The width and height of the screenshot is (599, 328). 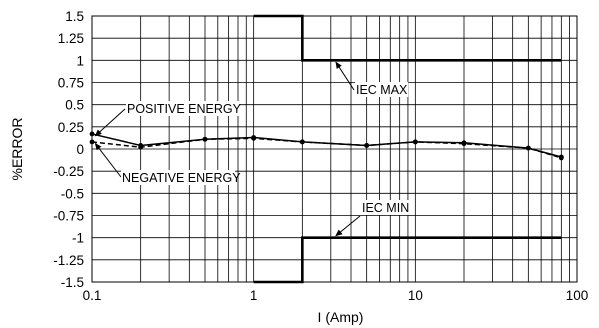 What do you see at coordinates (17, 148) in the screenshot?
I see `y-axis-label: %ERROR` at bounding box center [17, 148].